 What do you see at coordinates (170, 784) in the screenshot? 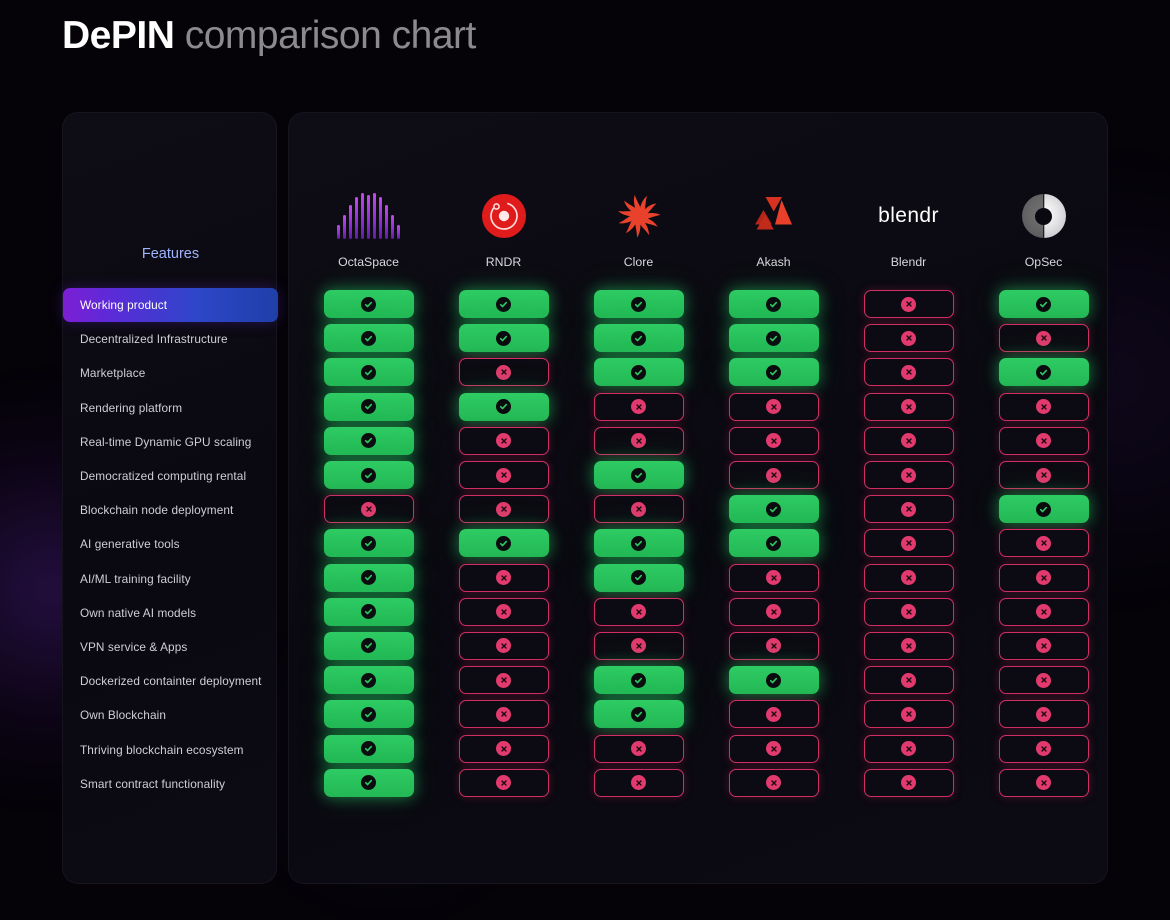
I see `feature-row: Smart contract functionality` at bounding box center [170, 784].